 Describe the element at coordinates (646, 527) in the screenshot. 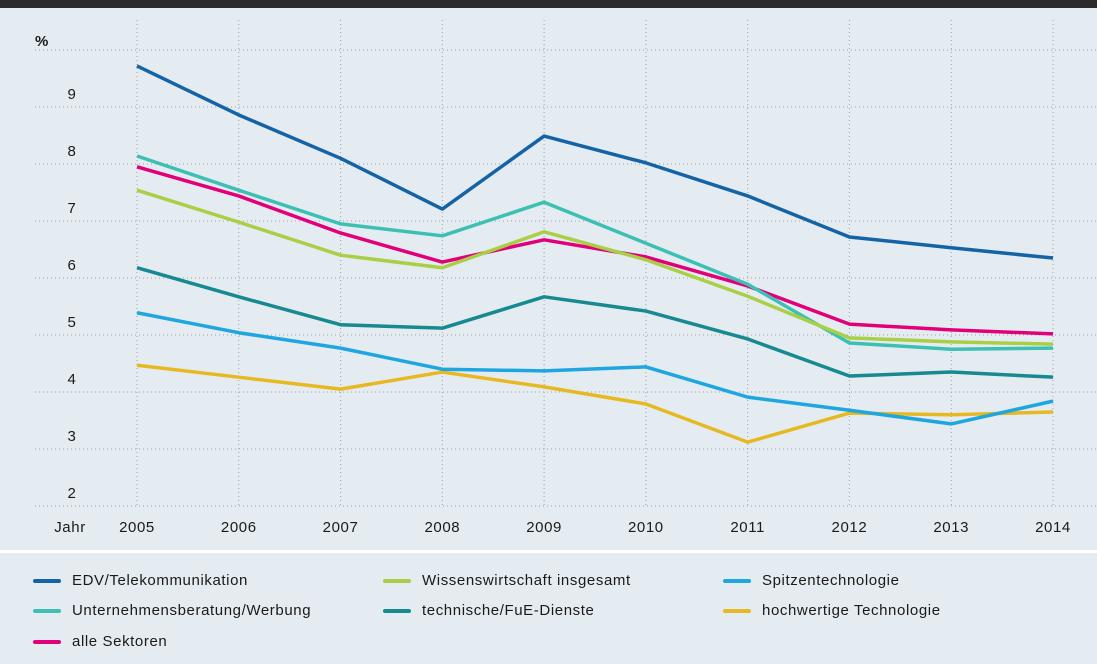

I see `x-tick-label: 2010` at that location.